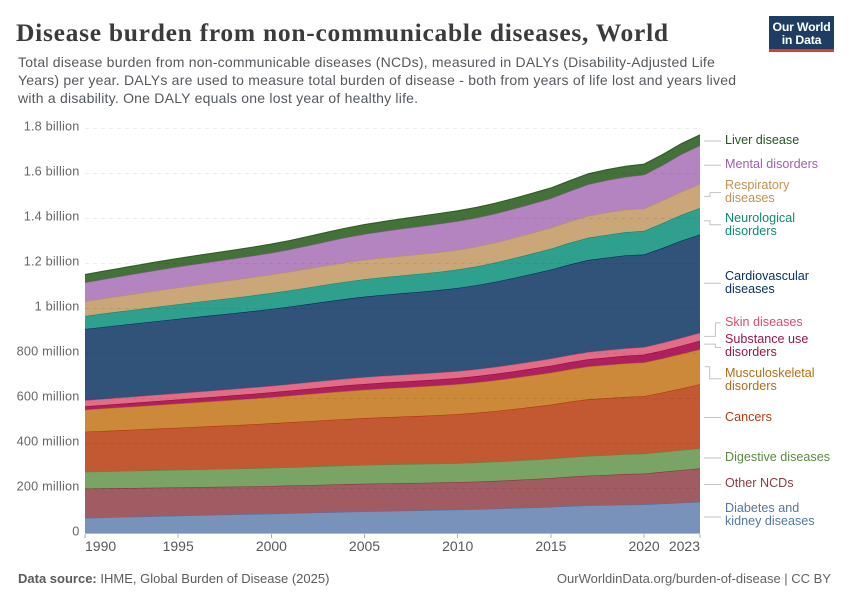 This screenshot has height=600, width=850. What do you see at coordinates (52, 127) in the screenshot?
I see `svg-text: 1.8 billion` at bounding box center [52, 127].